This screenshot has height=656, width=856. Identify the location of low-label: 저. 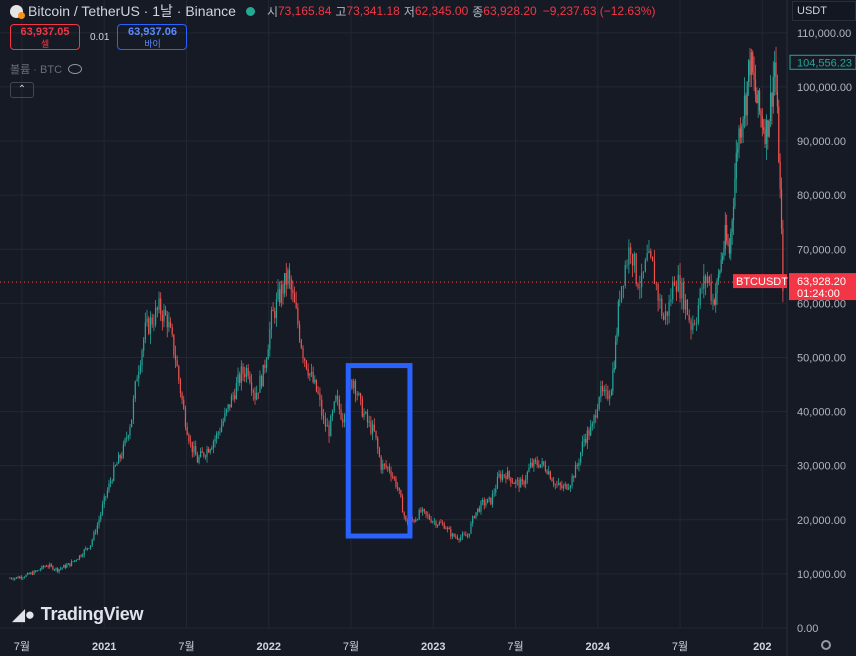
(409, 11).